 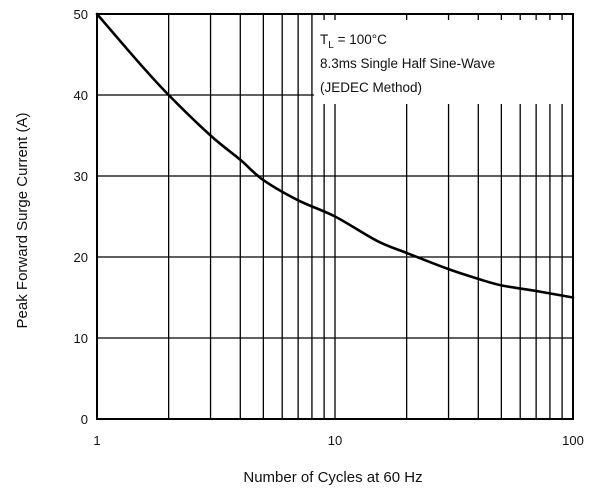 I want to click on x-tick-label: 10, so click(x=335, y=440).